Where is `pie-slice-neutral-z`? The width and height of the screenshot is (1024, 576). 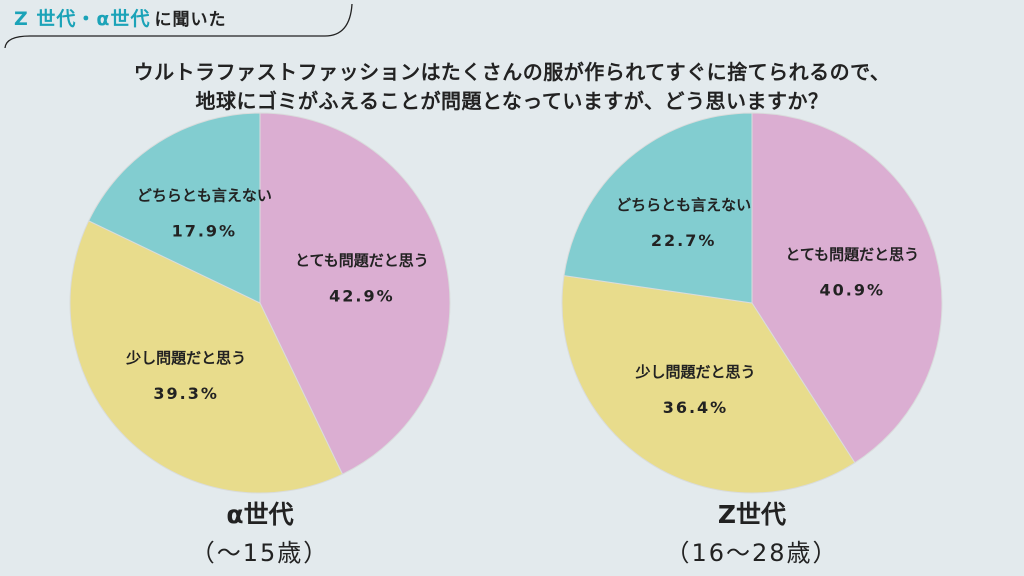 pie-slice-neutral-z is located at coordinates (658, 208).